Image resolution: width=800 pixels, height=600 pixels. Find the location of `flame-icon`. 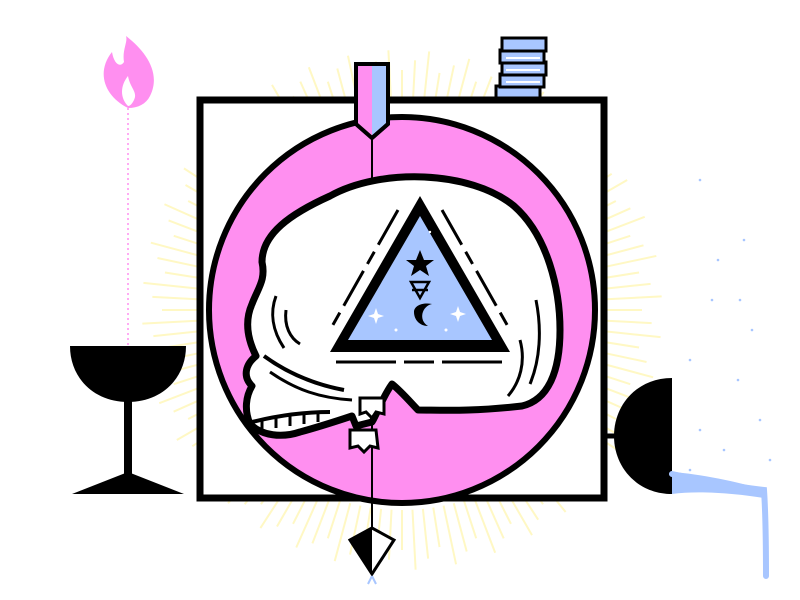

flame-icon is located at coordinates (128, 190).